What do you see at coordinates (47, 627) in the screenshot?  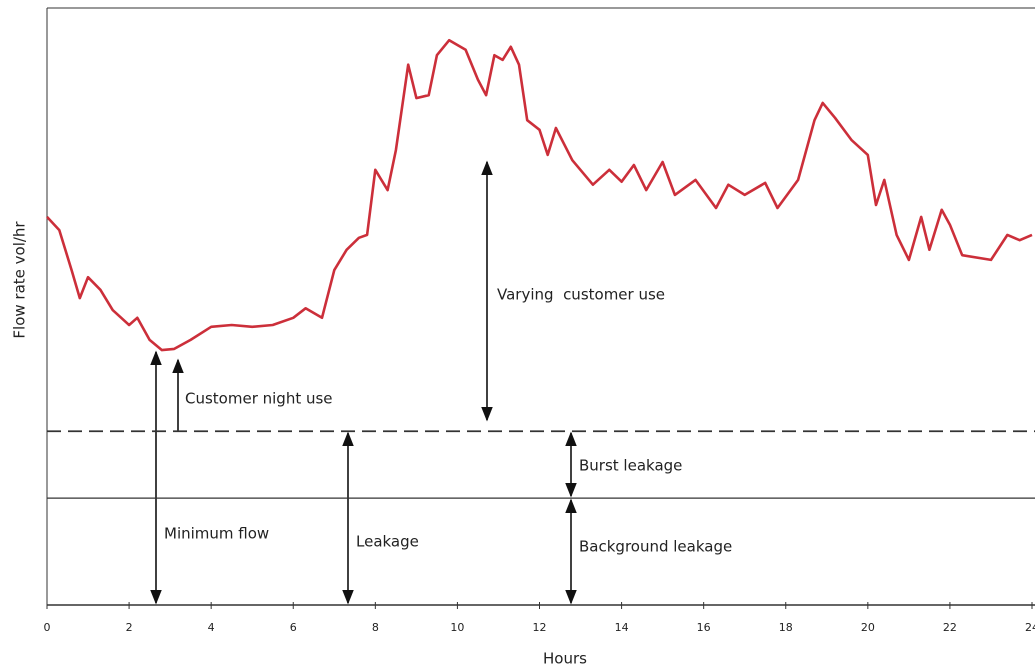 I see `x-tick-label: 0` at bounding box center [47, 627].